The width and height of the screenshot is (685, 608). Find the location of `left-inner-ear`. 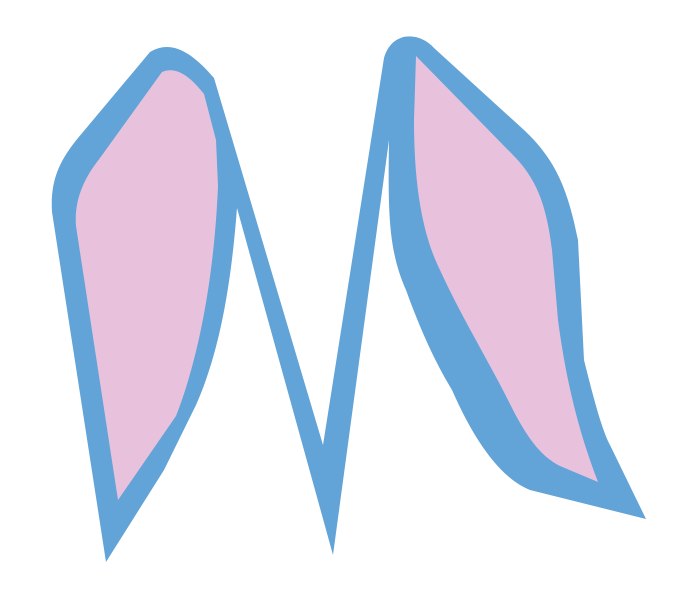

left-inner-ear is located at coordinates (146, 285).